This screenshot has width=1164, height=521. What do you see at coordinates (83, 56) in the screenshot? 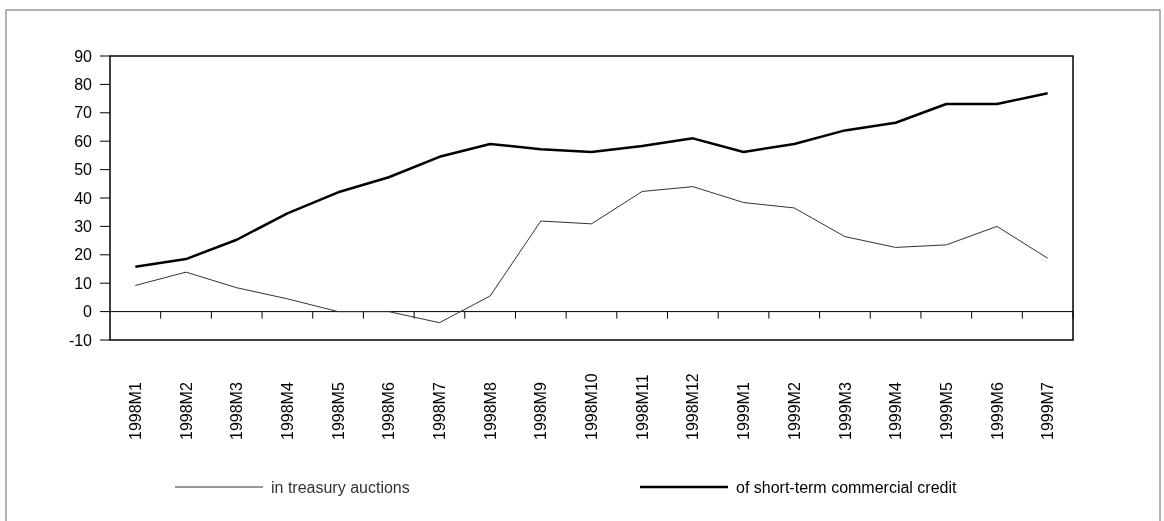
I see `y-tick-label: 90` at bounding box center [83, 56].